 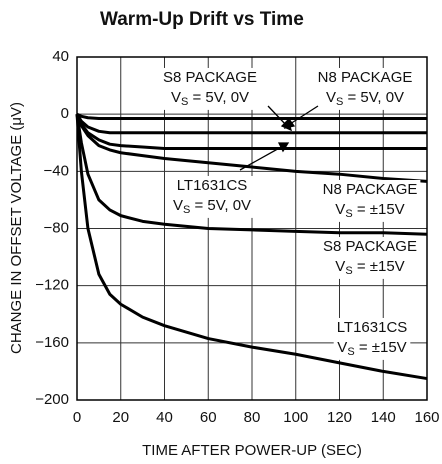 I want to click on annotation: LT1631CS VS = 5V, 0V, so click(x=212, y=196).